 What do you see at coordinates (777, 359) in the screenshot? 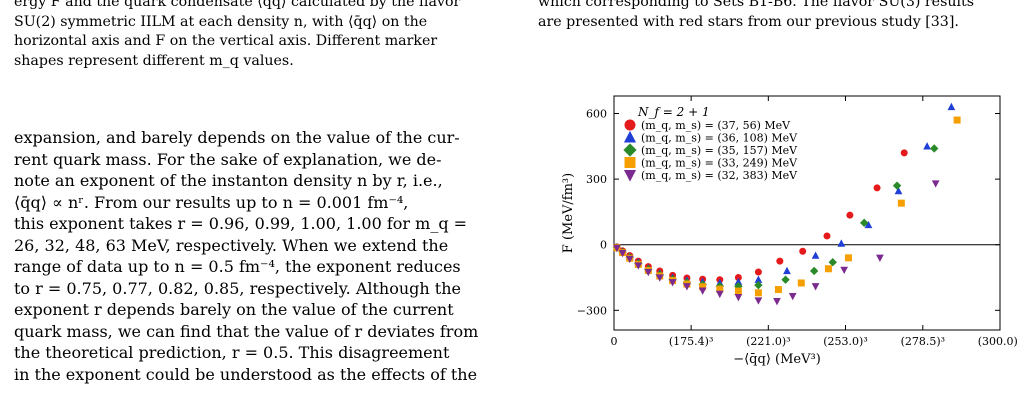
I see `x-axis-label: −⟨q̄q⟩ (MeV³)` at bounding box center [777, 359].